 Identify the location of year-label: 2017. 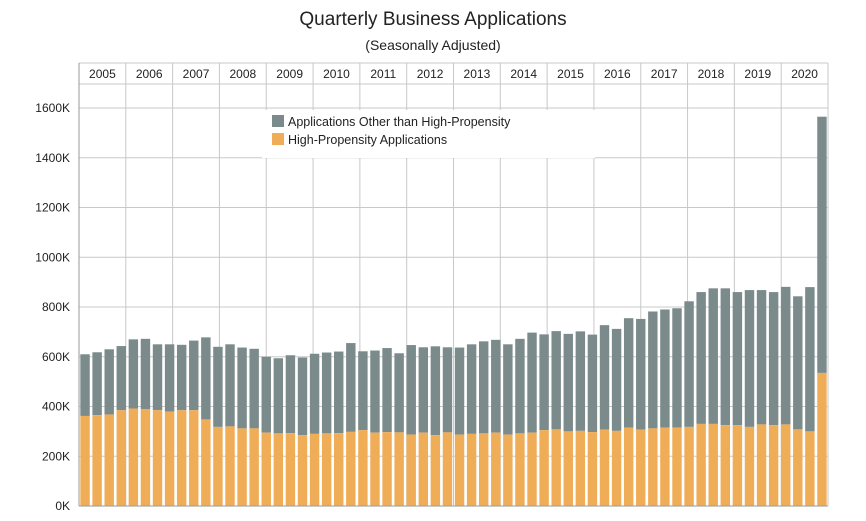
(664, 74).